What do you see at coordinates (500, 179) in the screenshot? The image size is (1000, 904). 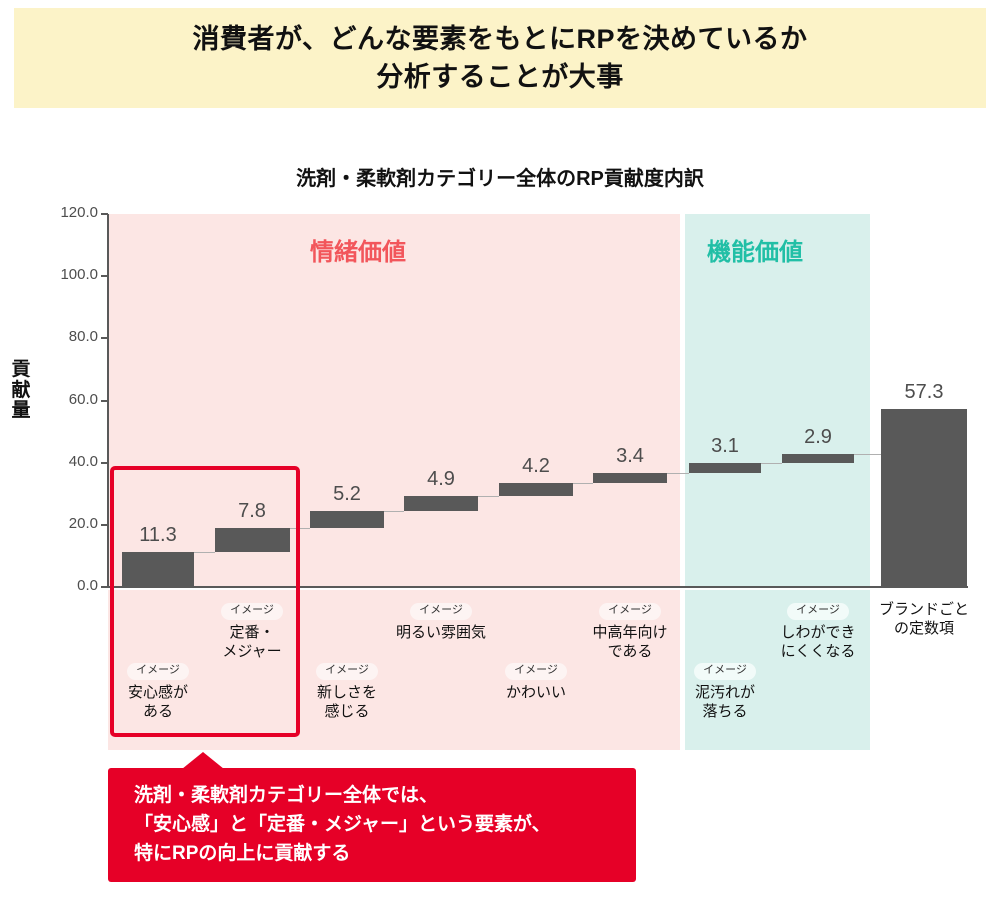 I see `chart-title: 洗剤・柔軟剤カテゴリー全体のRP貢献度内訳` at bounding box center [500, 179].